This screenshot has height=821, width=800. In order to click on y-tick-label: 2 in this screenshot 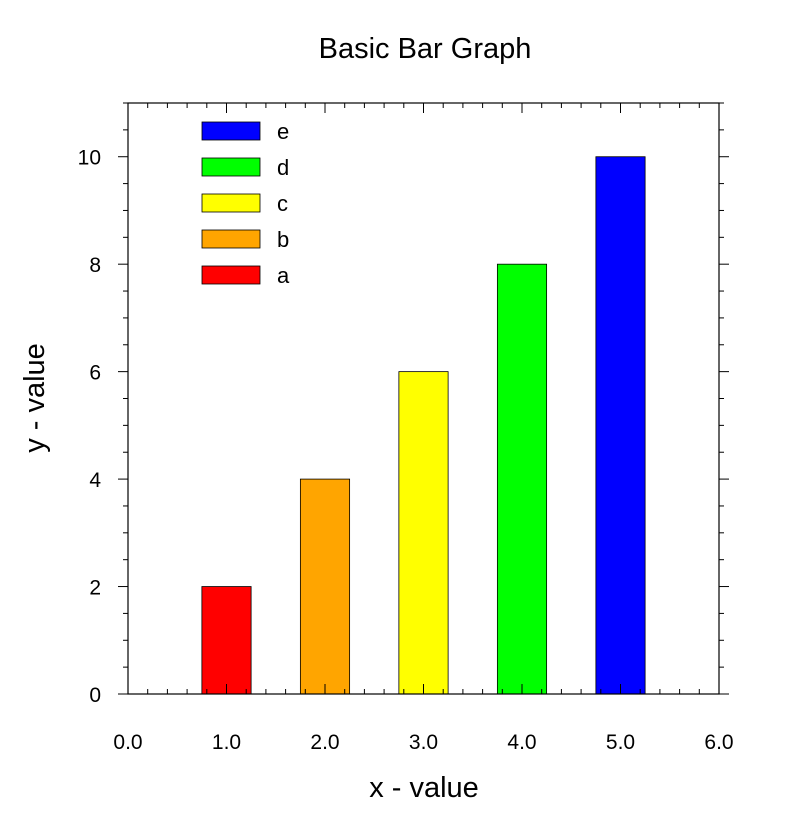, I will do `click(95, 588)`.